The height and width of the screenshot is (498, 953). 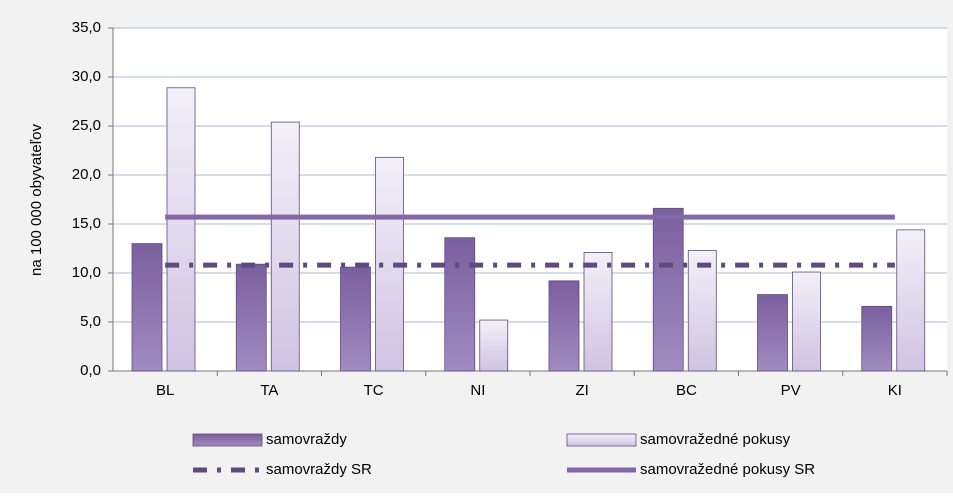 What do you see at coordinates (86, 76) in the screenshot?
I see `y-tick-label: 30,0` at bounding box center [86, 76].